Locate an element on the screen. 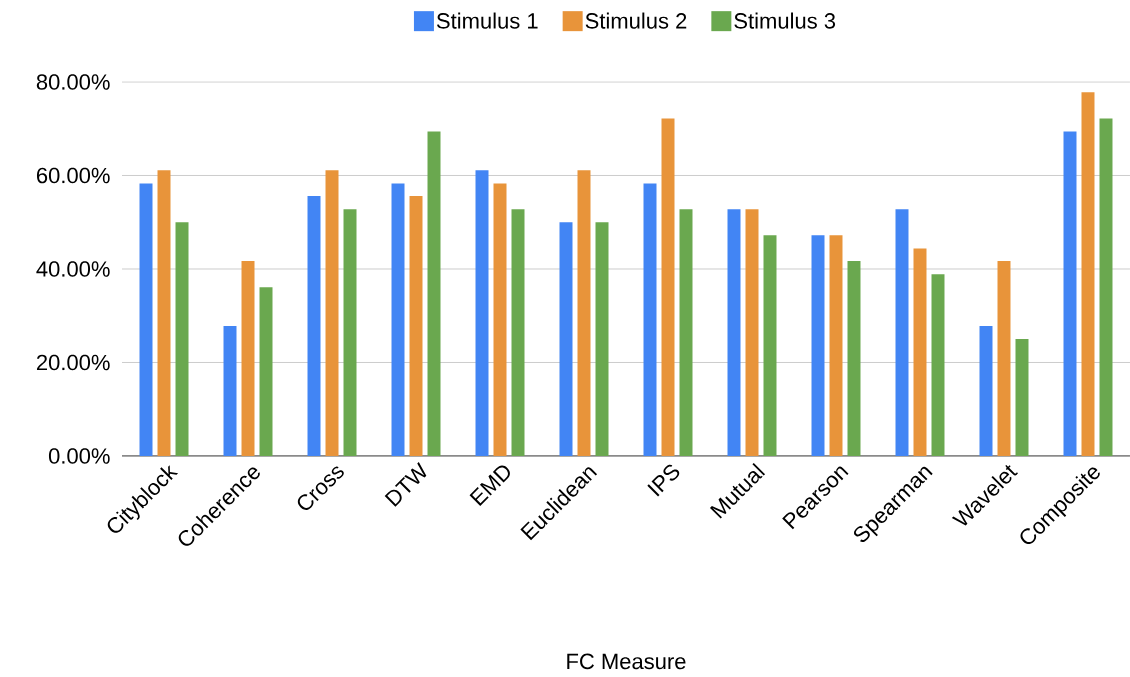 Image resolution: width=1130 pixels, height=677 pixels. x-tick-label: IPS is located at coordinates (663, 480).